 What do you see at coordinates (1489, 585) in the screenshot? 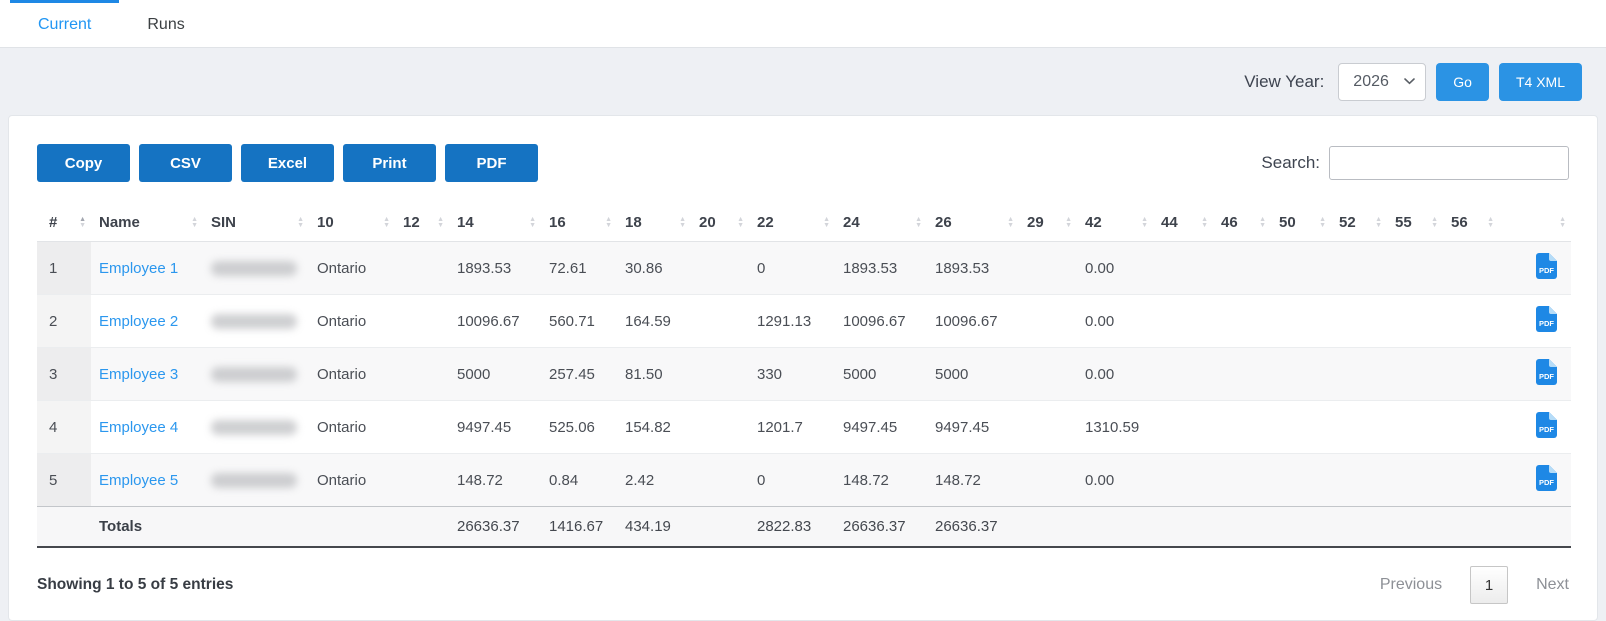
I see `current-page-button: 1` at bounding box center [1489, 585].